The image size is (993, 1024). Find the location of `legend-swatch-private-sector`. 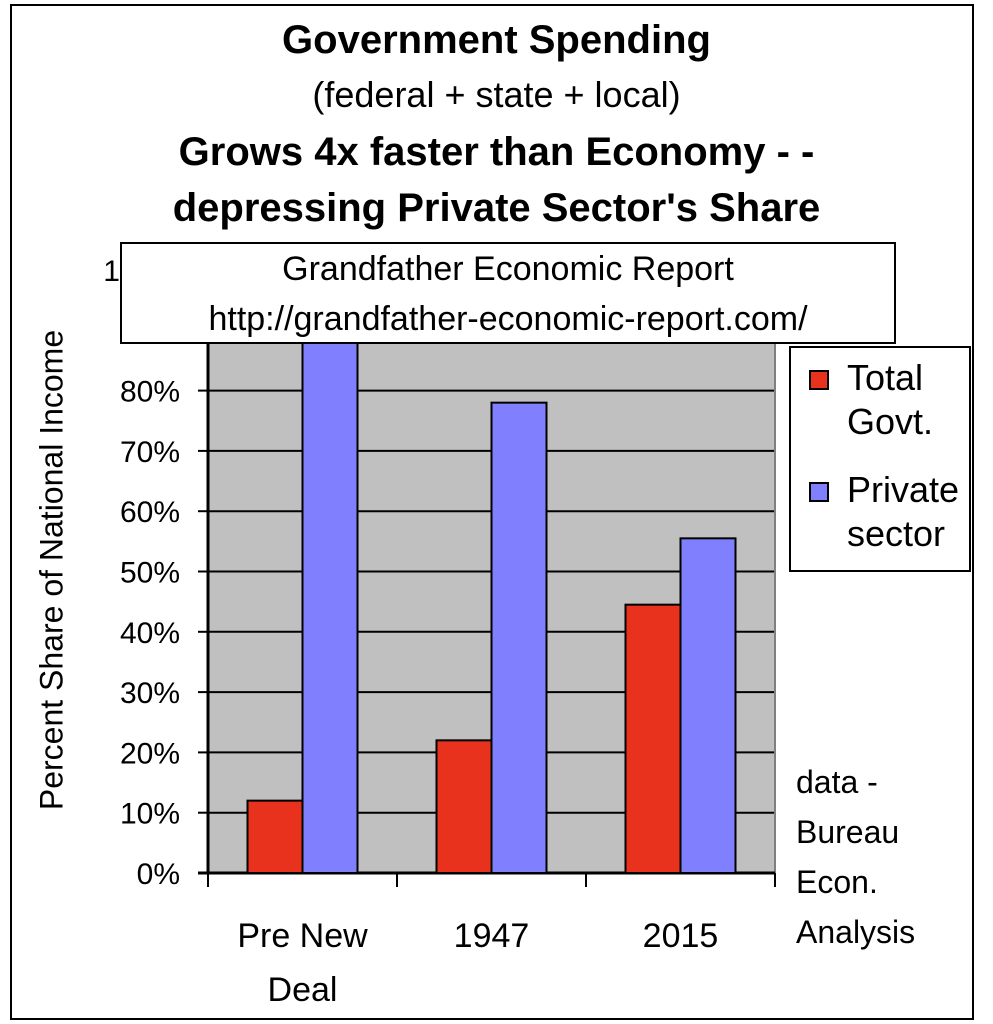

legend-swatch-private-sector is located at coordinates (819, 492).